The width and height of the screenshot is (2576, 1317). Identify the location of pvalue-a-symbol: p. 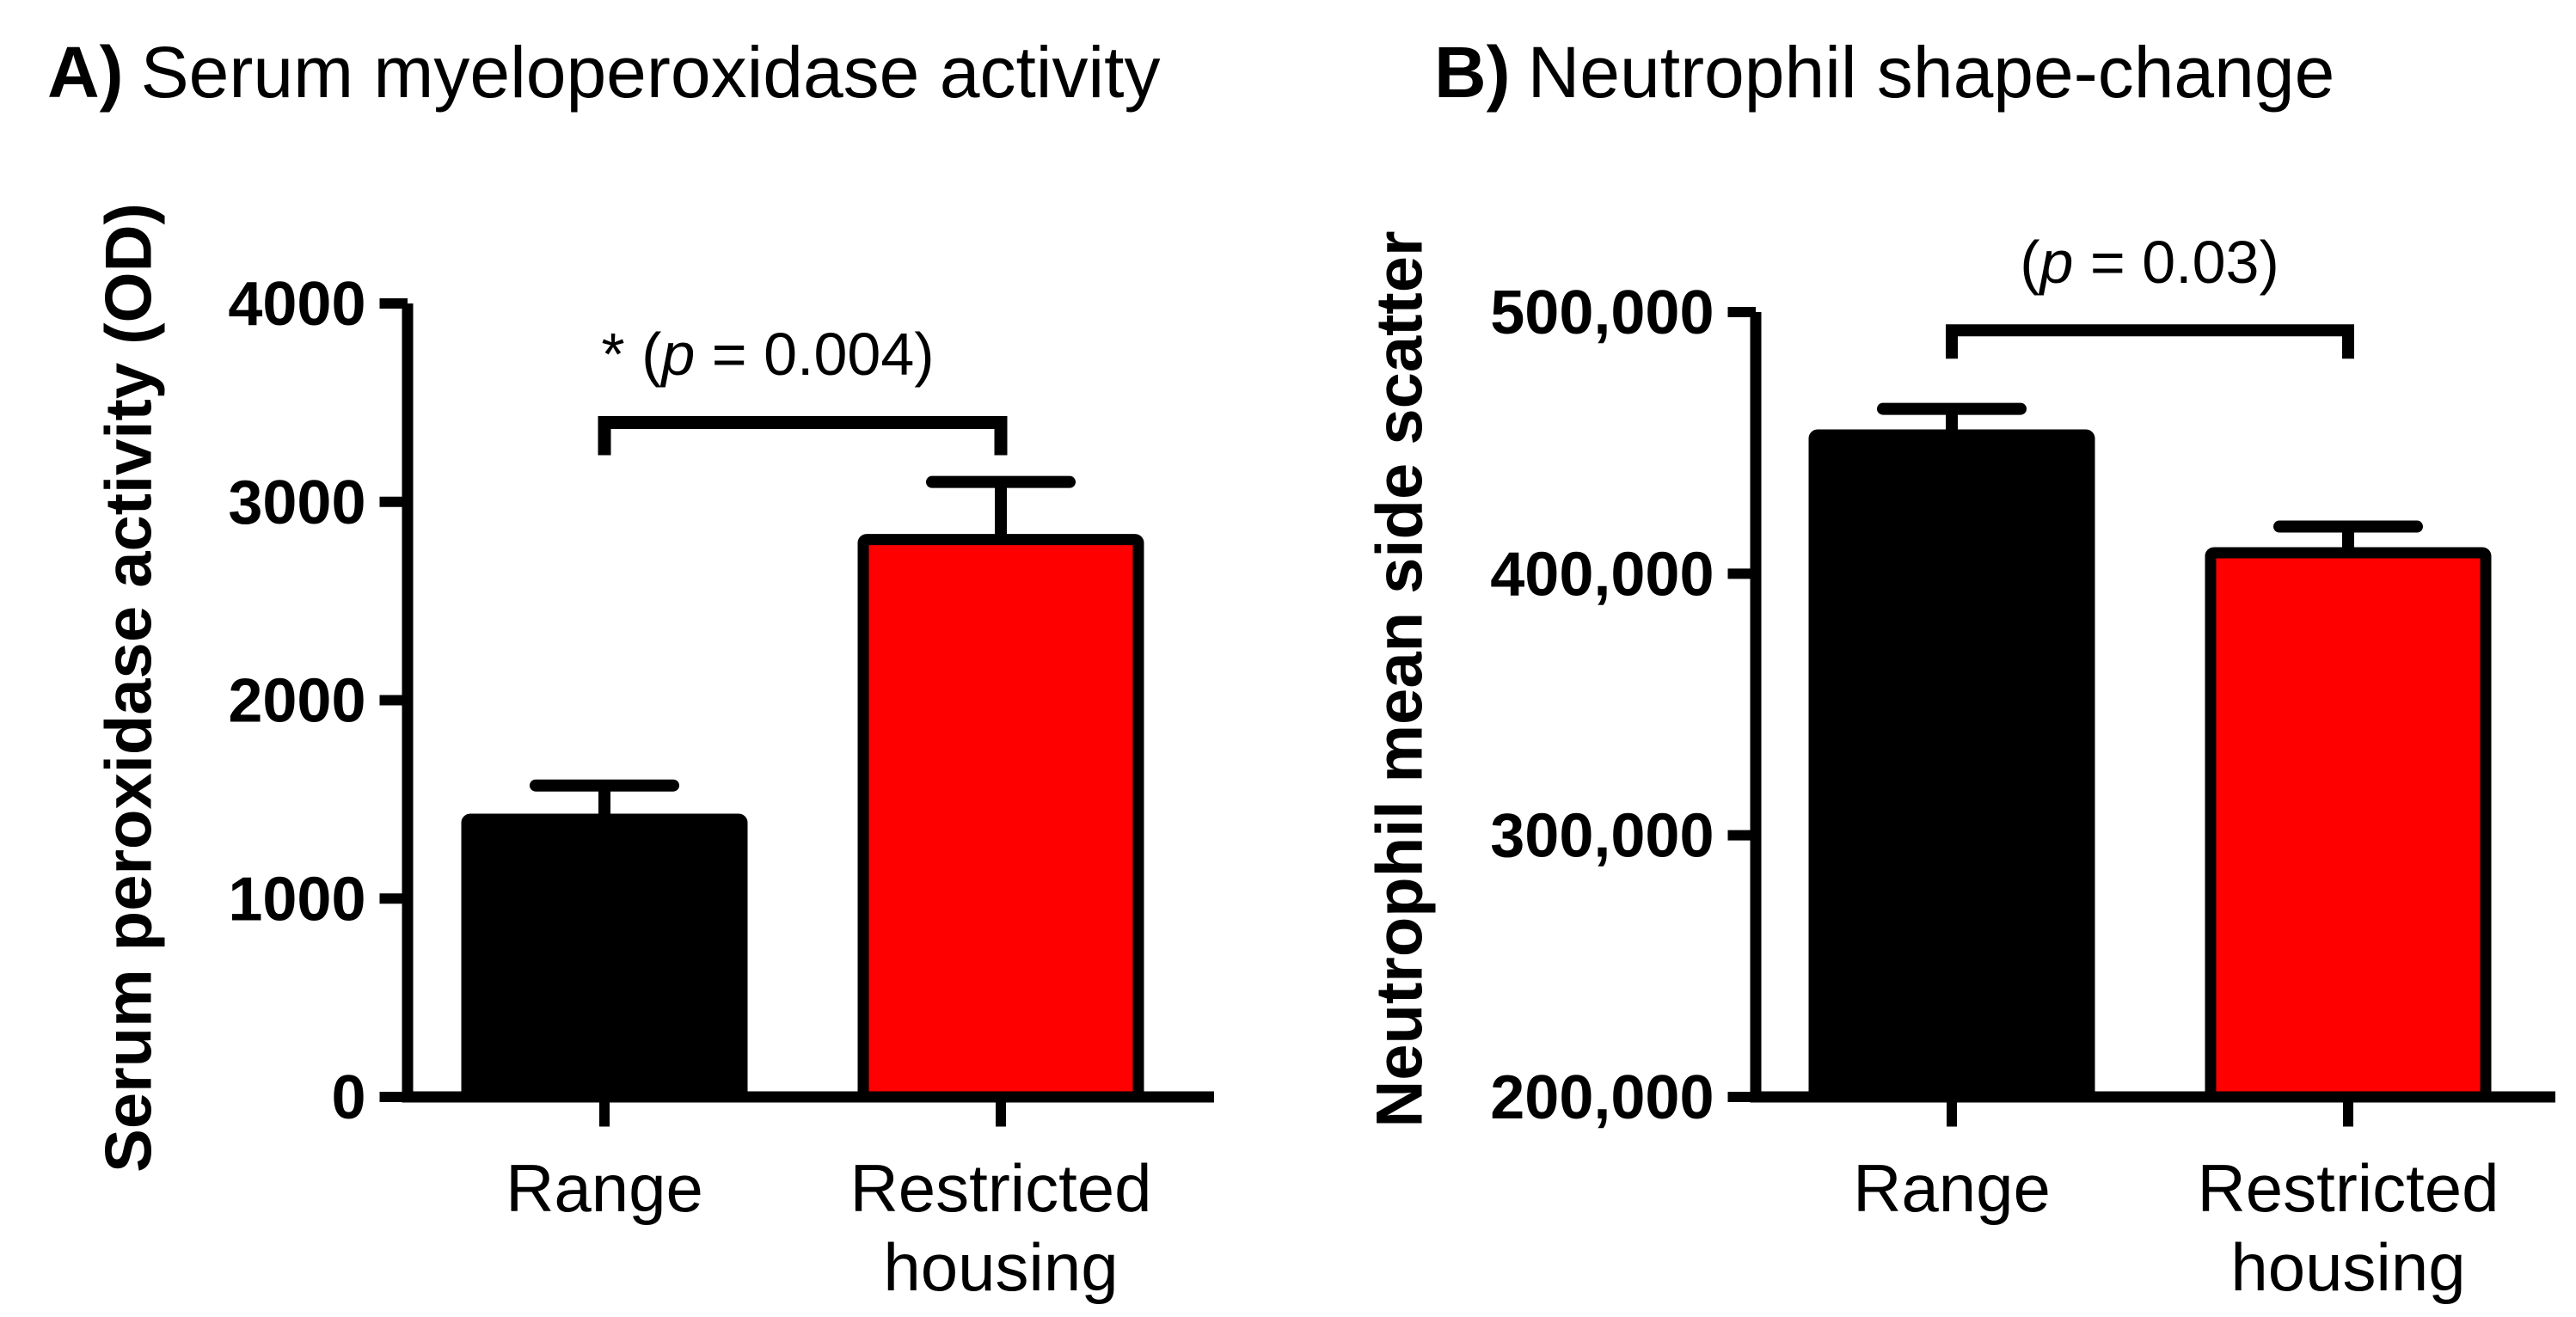
(678, 354).